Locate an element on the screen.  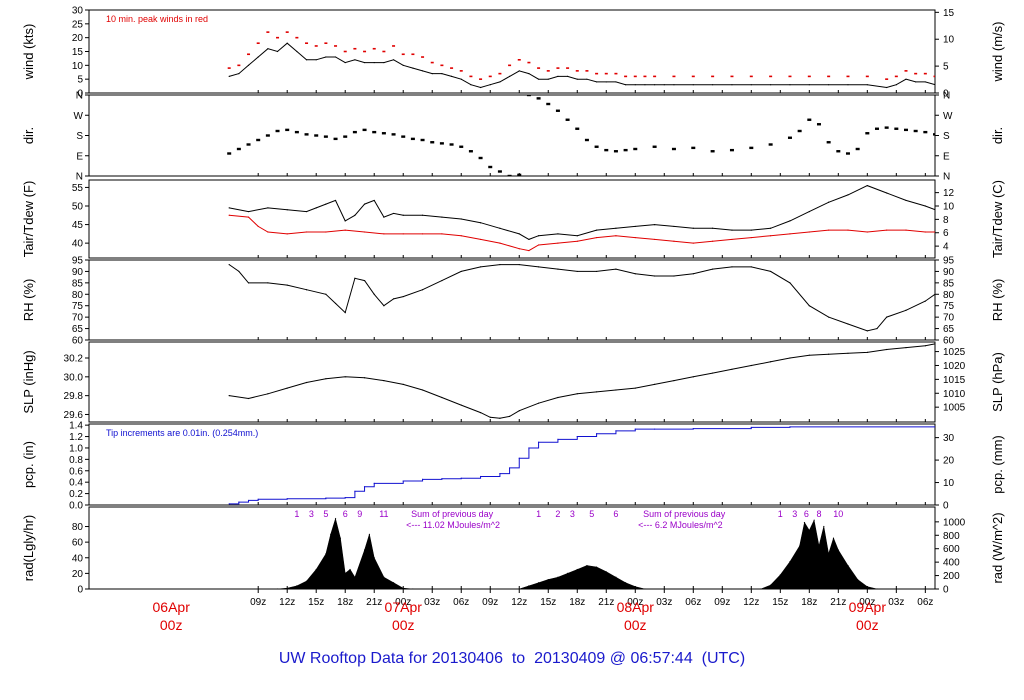
left-tick-label: 10 is located at coordinates (78, 66).